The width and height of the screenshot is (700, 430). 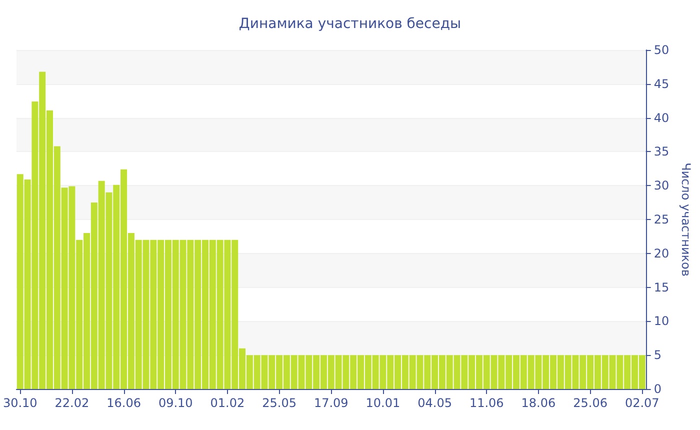 What do you see at coordinates (658, 389) in the screenshot?
I see `y-tick-label: 0` at bounding box center [658, 389].